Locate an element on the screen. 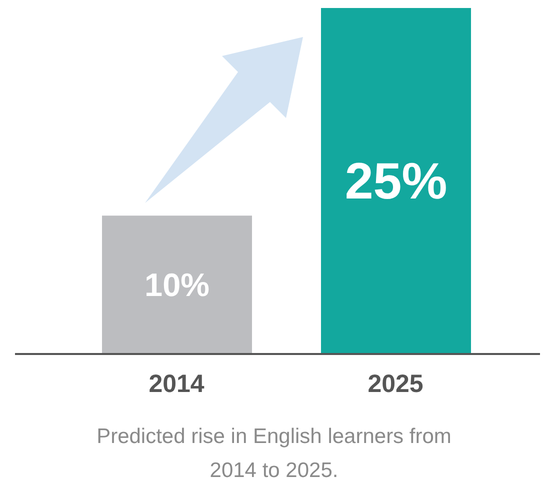 The image size is (548, 492). data-label: 10% is located at coordinates (177, 284).